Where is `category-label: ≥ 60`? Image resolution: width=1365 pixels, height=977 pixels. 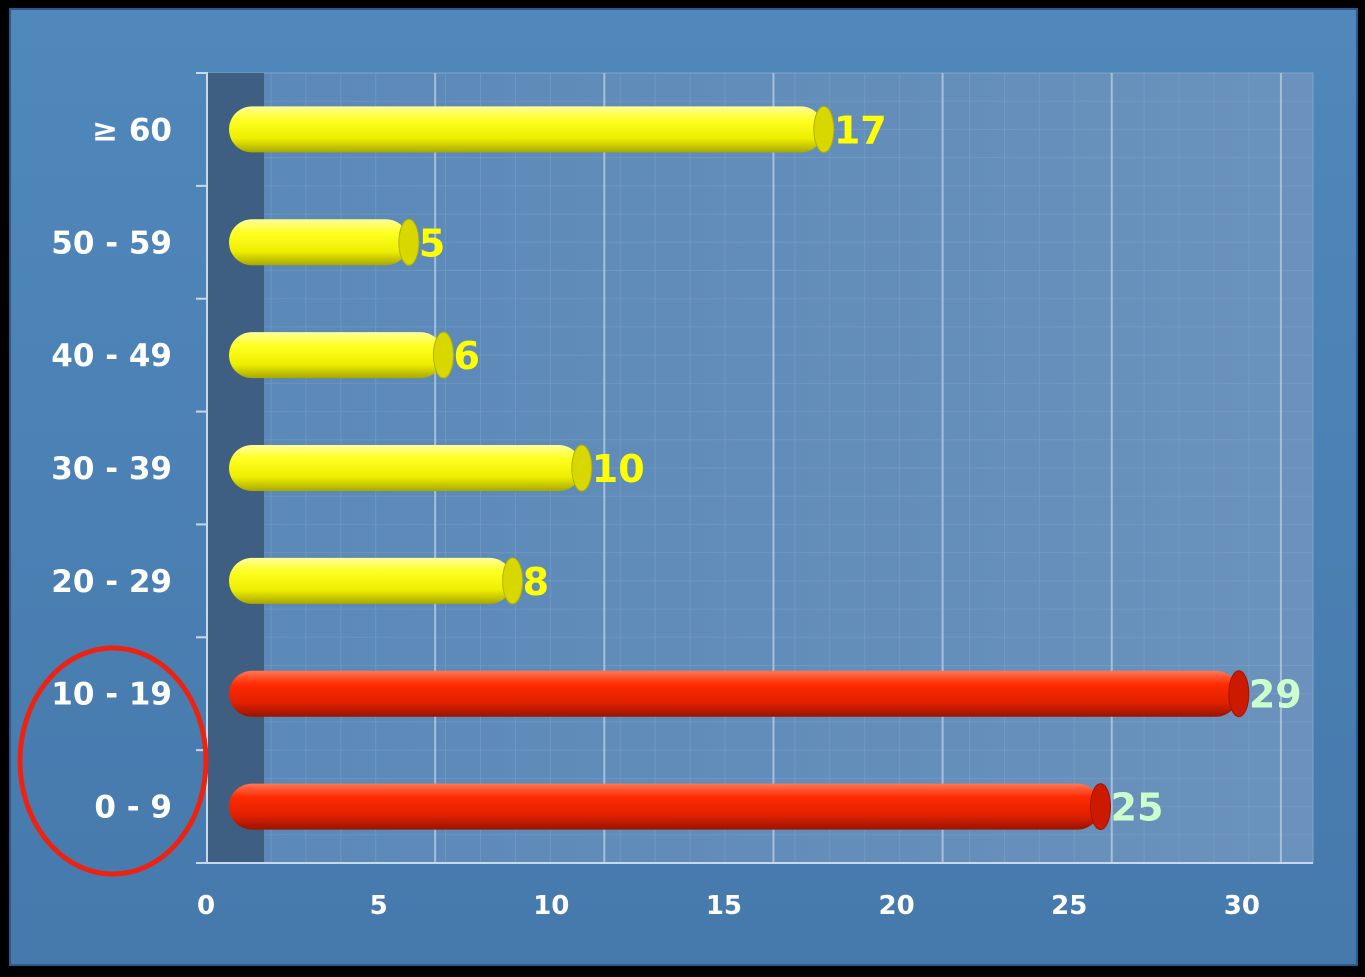
category-label: ≥ 60 is located at coordinates (132, 130).